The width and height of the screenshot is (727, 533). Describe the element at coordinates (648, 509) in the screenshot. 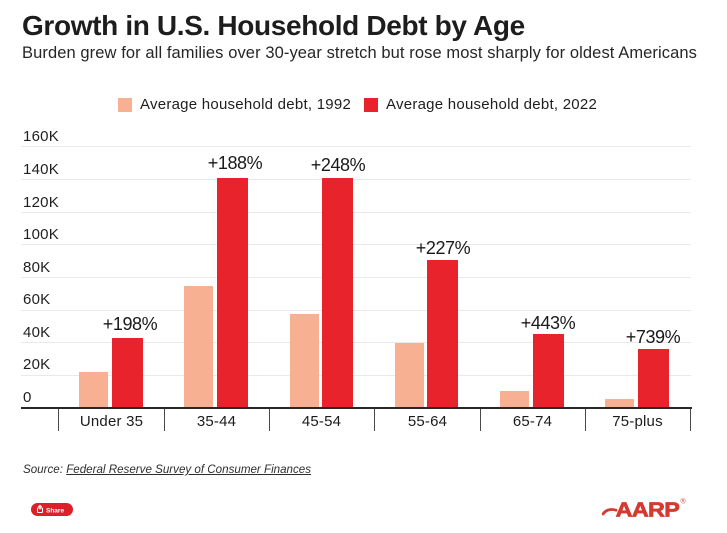

I see `svg-text: AARP` at that location.